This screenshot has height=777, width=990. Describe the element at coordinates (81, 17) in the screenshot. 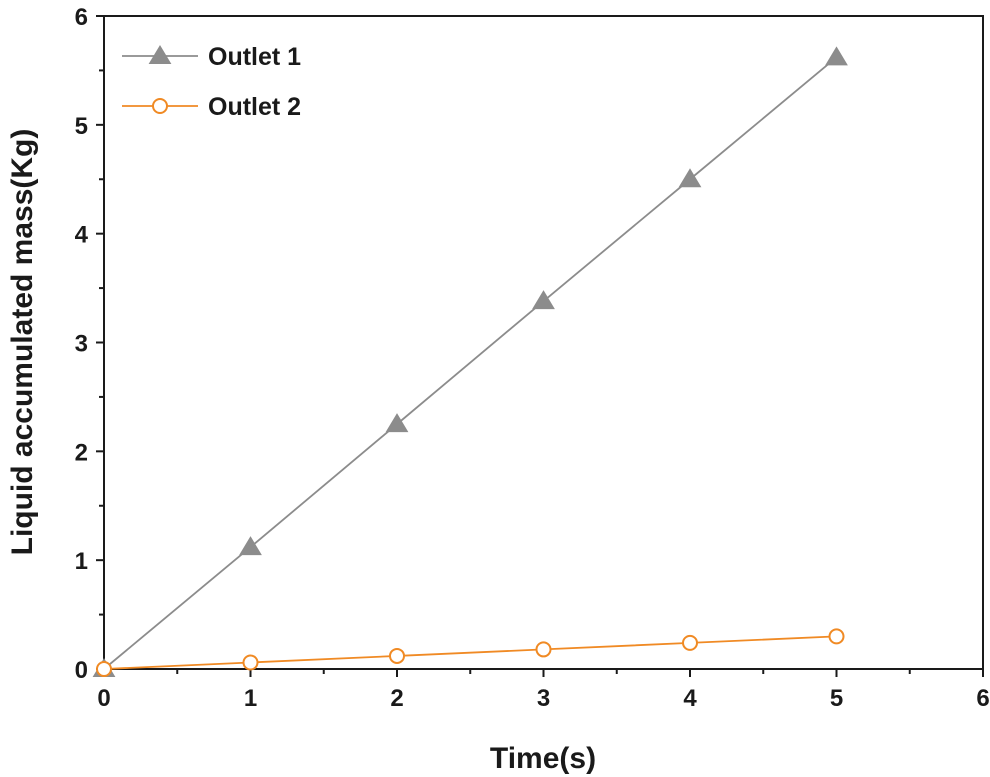

I see `y-tick-label: 6` at that location.